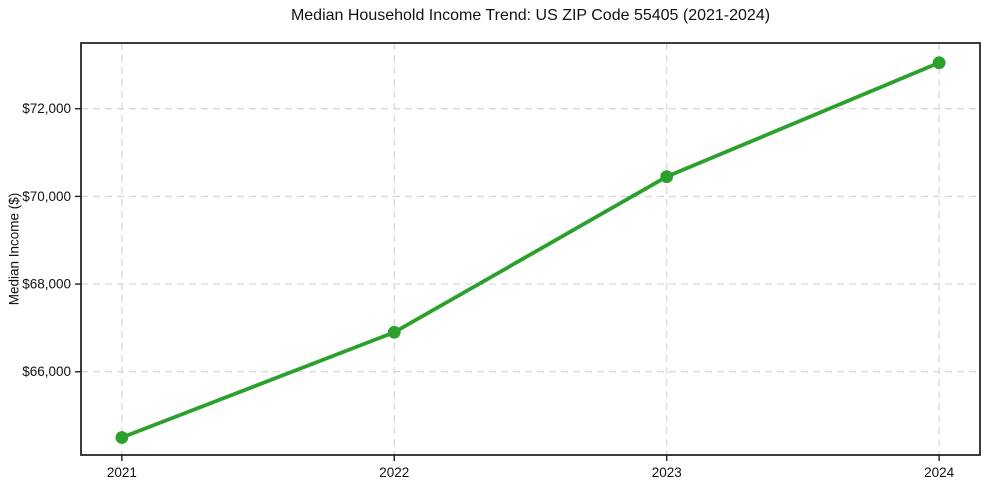  What do you see at coordinates (394, 472) in the screenshot?
I see `x-tick-label: 2022` at bounding box center [394, 472].